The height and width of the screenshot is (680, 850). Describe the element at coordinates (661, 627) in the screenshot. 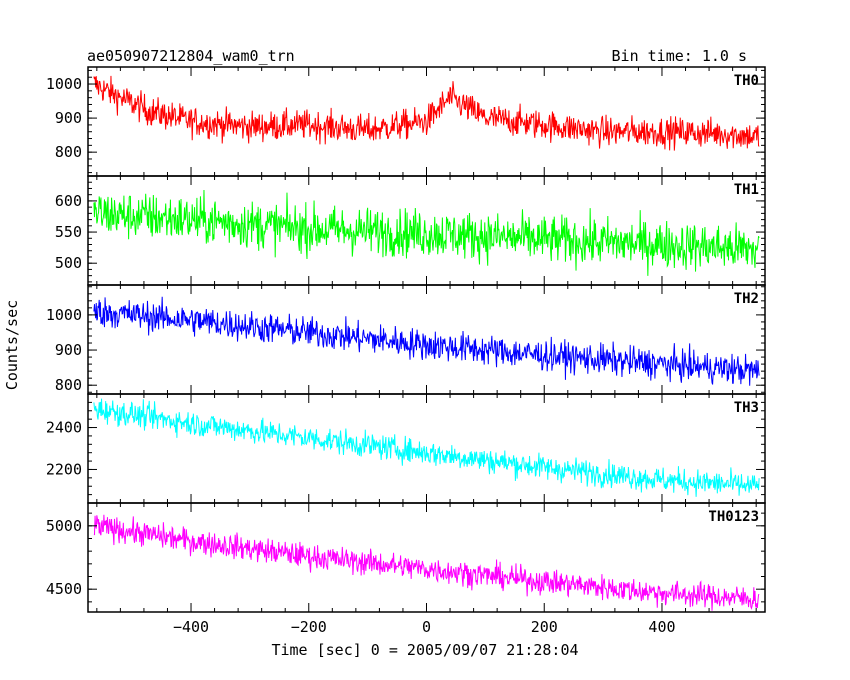

I see `x-tick-label: 400` at that location.